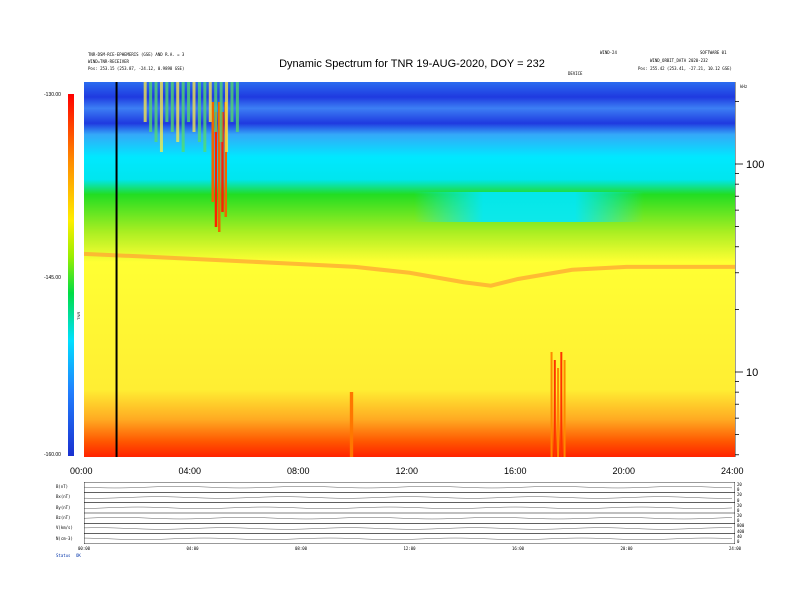 Image resolution: width=792 pixels, height=612 pixels. Describe the element at coordinates (136, 54) in the screenshot. I see `header-left-line1: TNR-DSM-RCE-EPHEMERIS (GSE) AND R.A. = 3` at that location.